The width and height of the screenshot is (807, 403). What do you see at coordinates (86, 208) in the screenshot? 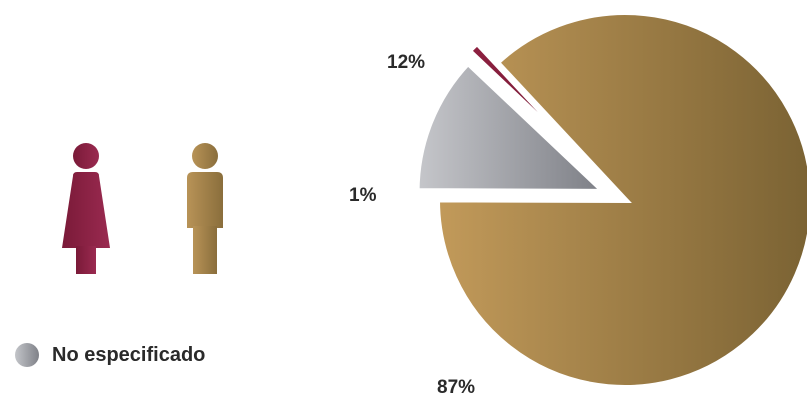
I see `female-person-icon` at bounding box center [86, 208].